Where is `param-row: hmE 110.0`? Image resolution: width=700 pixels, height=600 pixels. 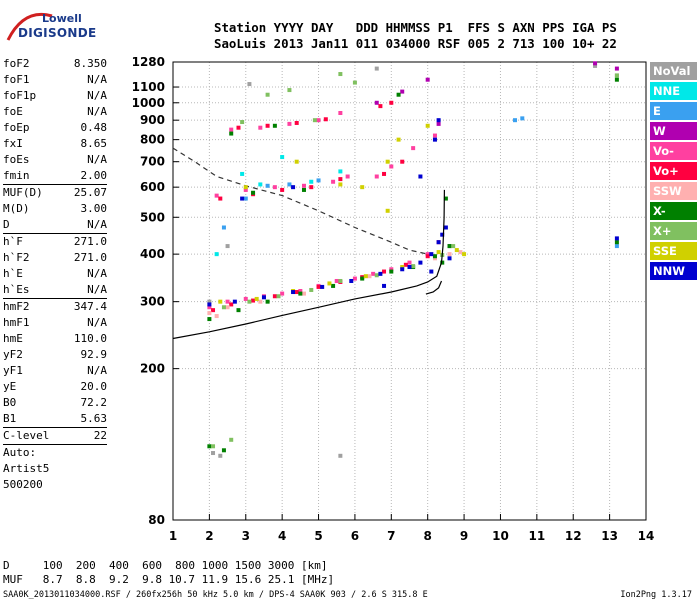 param-row: hmE 110.0 is located at coordinates (55, 339).